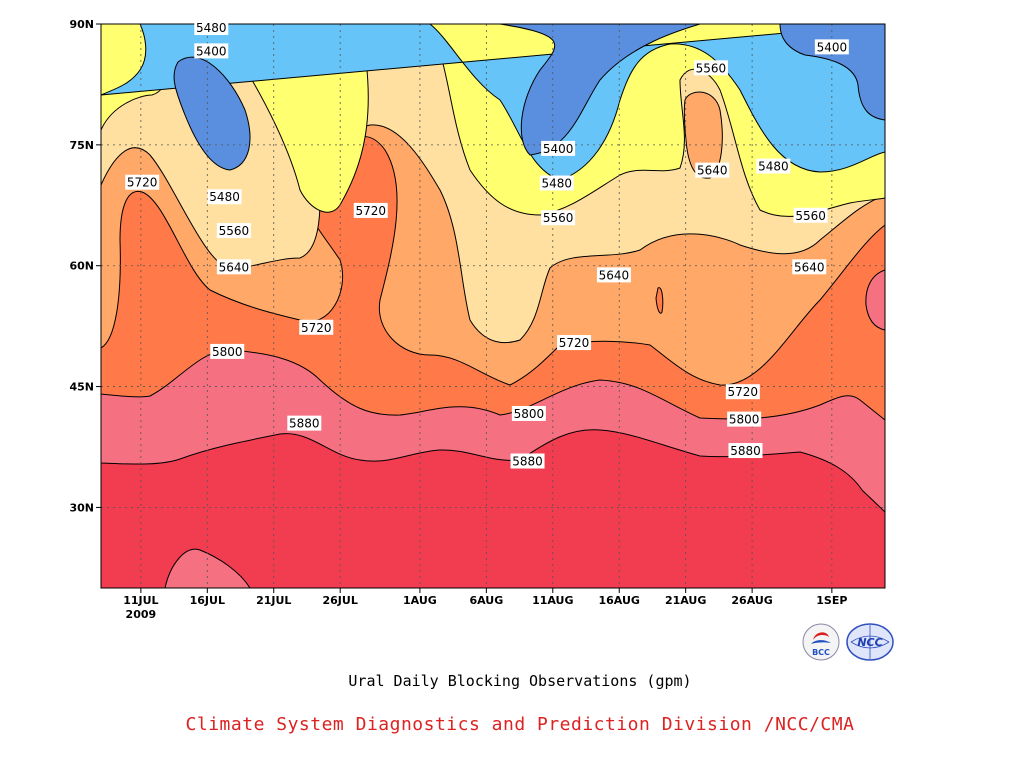 The image size is (1024, 768). I want to click on x-tick-label: 21JUL, so click(273, 600).